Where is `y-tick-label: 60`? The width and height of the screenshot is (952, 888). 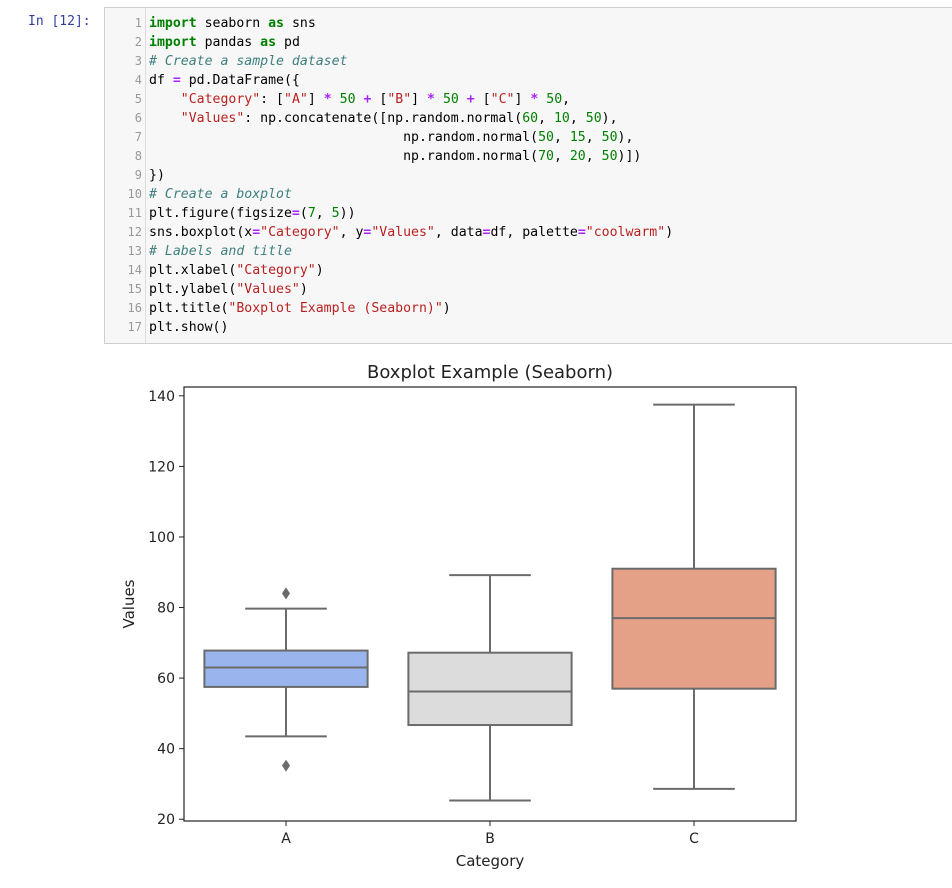 y-tick-label: 60 is located at coordinates (166, 679).